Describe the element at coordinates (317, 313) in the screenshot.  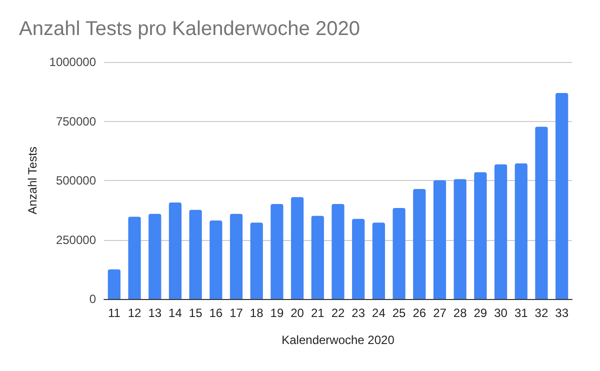
I see `x-tick-label: 21` at that location.